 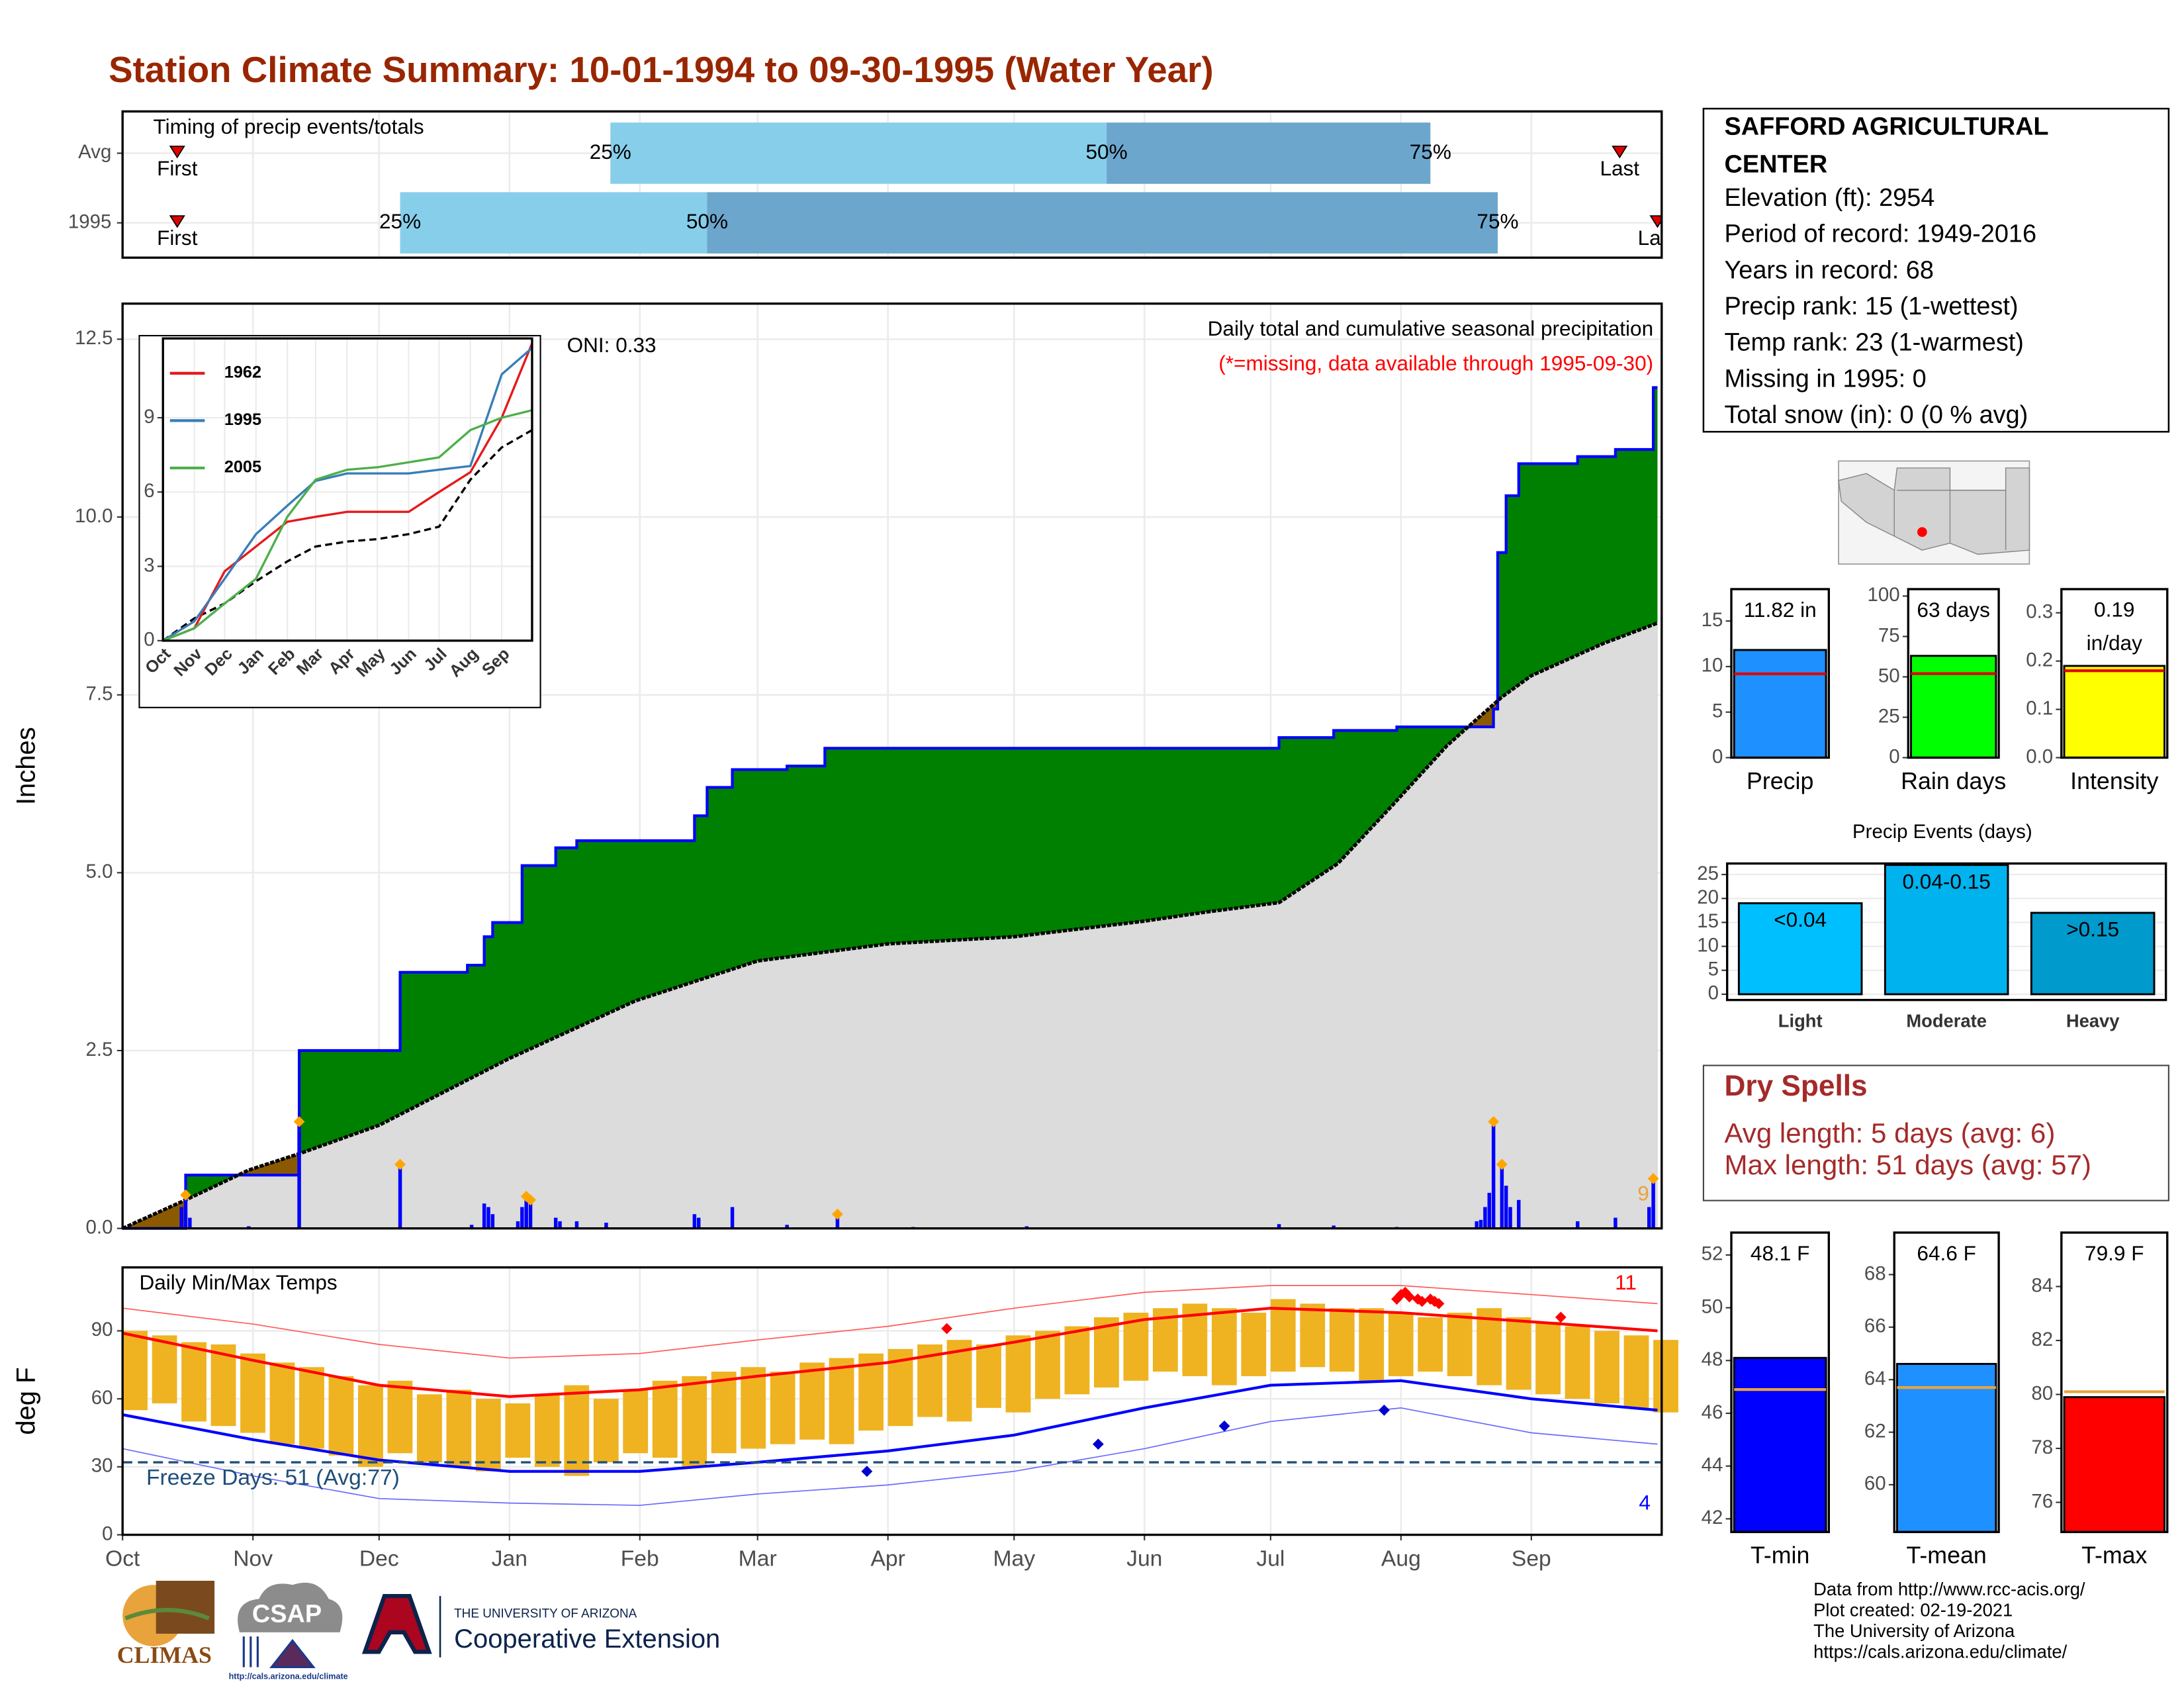 I want to click on x-tick-label: Moderate, so click(x=1946, y=1021).